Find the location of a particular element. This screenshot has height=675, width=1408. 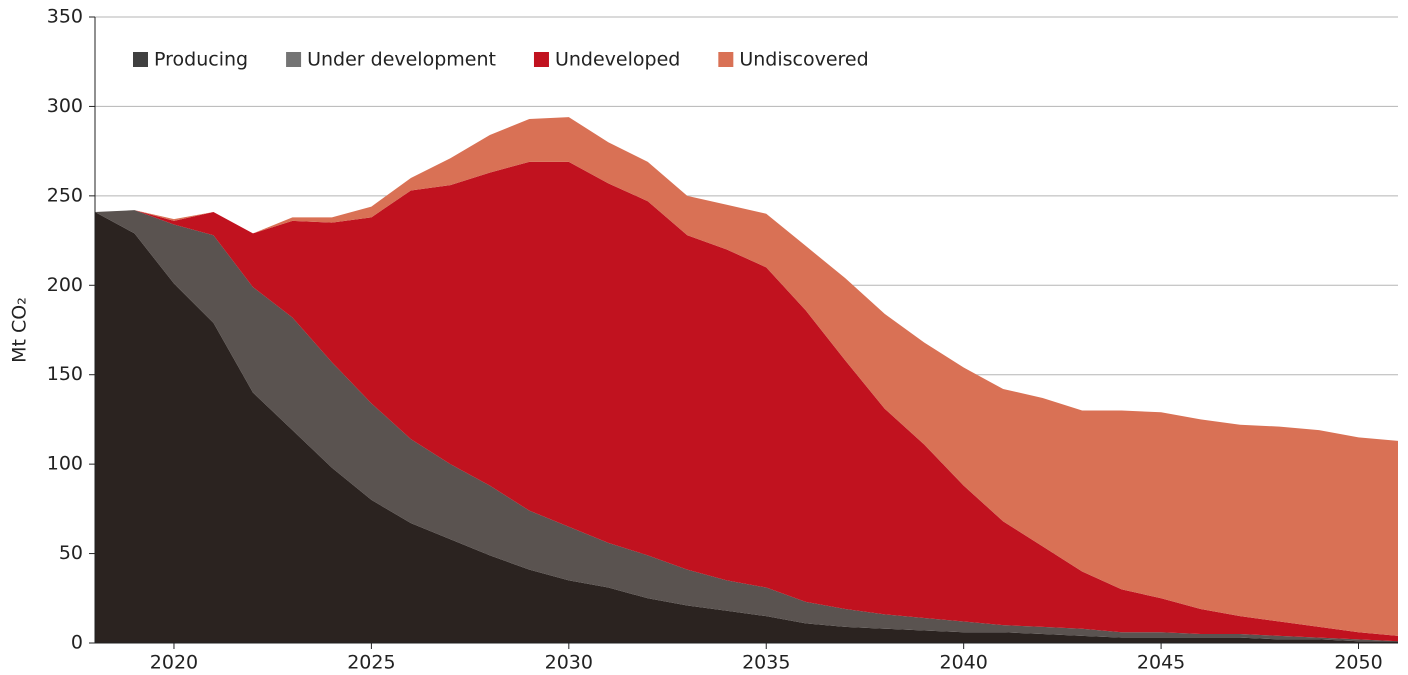

x-tick-label: 2040 is located at coordinates (963, 663).